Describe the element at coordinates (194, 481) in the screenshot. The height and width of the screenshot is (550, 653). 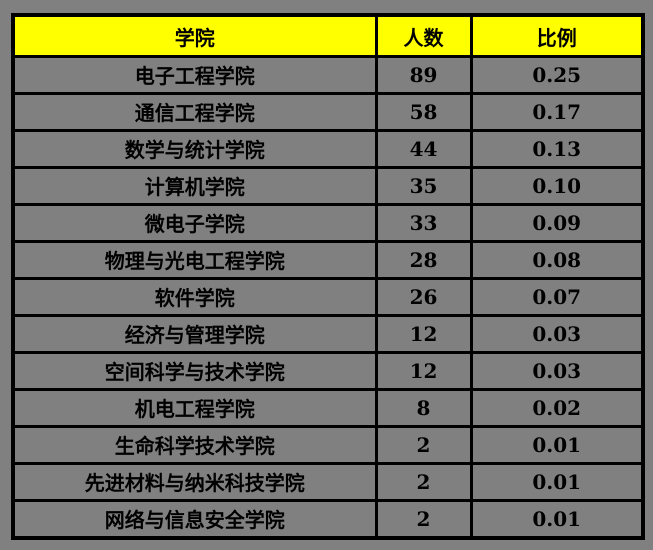
I see `college-cell: 先进材料与纳米科技学院` at that location.